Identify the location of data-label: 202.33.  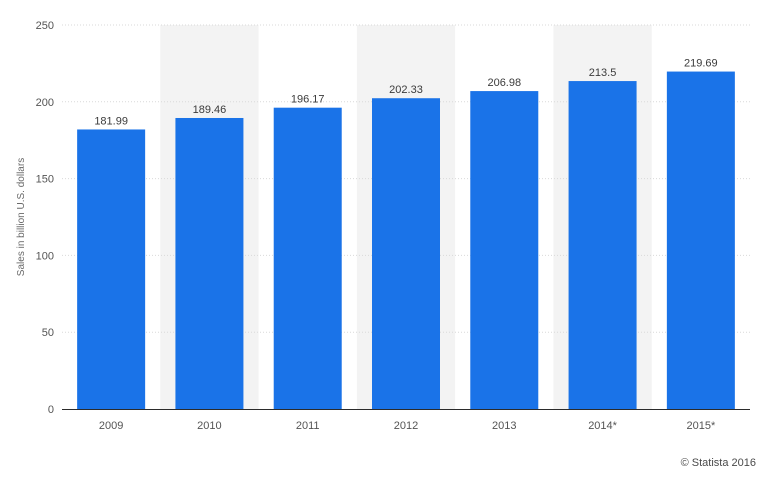
(406, 90).